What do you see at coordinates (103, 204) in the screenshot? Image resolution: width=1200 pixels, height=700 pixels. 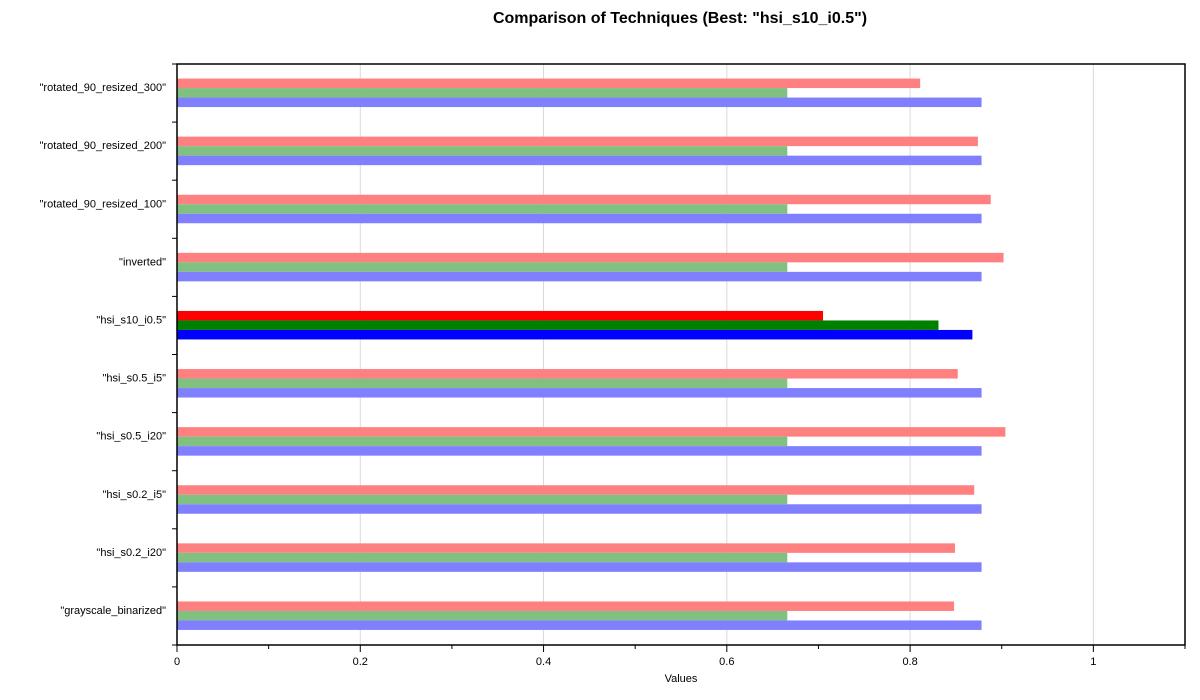 I see `y-tick-label: "rotated_90_resized_100"` at bounding box center [103, 204].